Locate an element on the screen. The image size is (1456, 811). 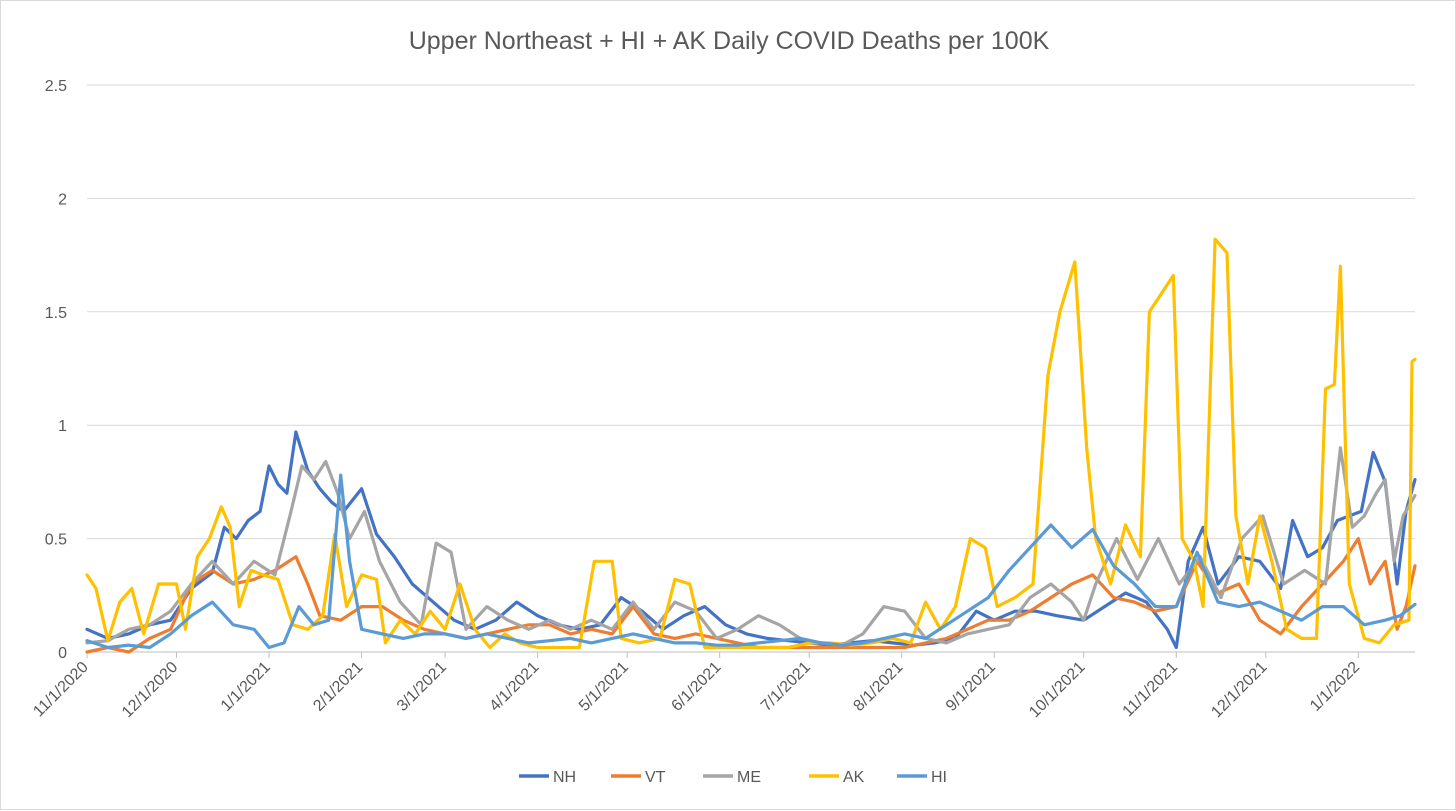
x-tick-label: 12/1/2021 is located at coordinates (1239, 690).